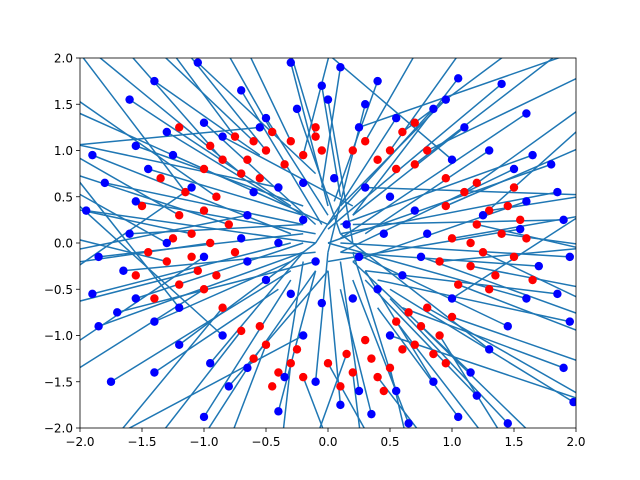 The height and width of the screenshot is (480, 640). What do you see at coordinates (58, 290) in the screenshot?
I see `y-tick-label: −0.5` at bounding box center [58, 290].